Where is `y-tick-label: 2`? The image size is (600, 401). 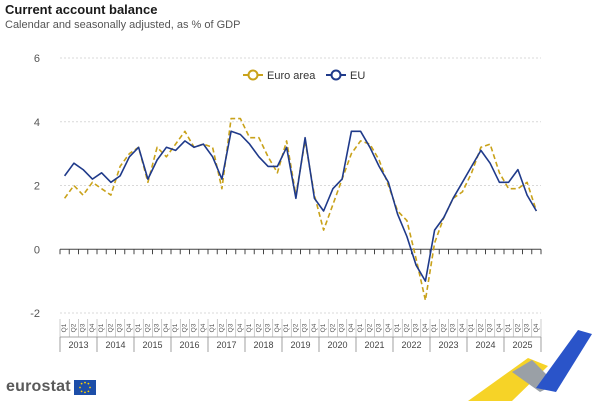
y-tick-label: 2 is located at coordinates (37, 187).